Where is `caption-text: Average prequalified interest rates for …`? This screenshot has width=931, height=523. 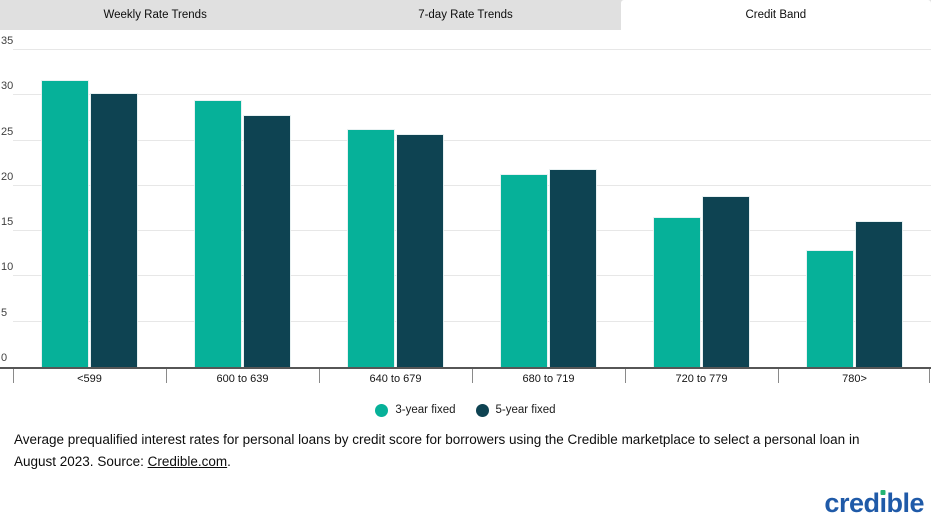
caption-text: Average prequalified interest rates for … is located at coordinates (437, 450).